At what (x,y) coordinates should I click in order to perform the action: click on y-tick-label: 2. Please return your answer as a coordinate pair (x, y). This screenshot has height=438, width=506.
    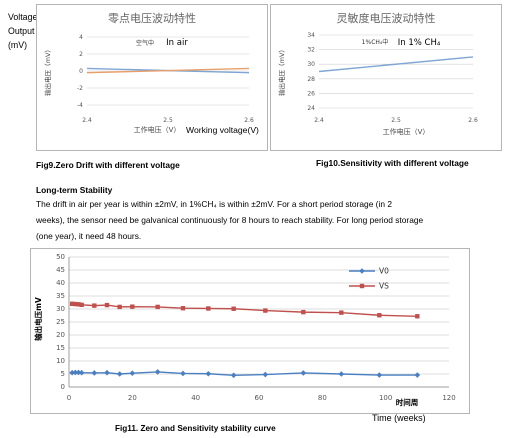
    Looking at the image, I should click on (81, 54).